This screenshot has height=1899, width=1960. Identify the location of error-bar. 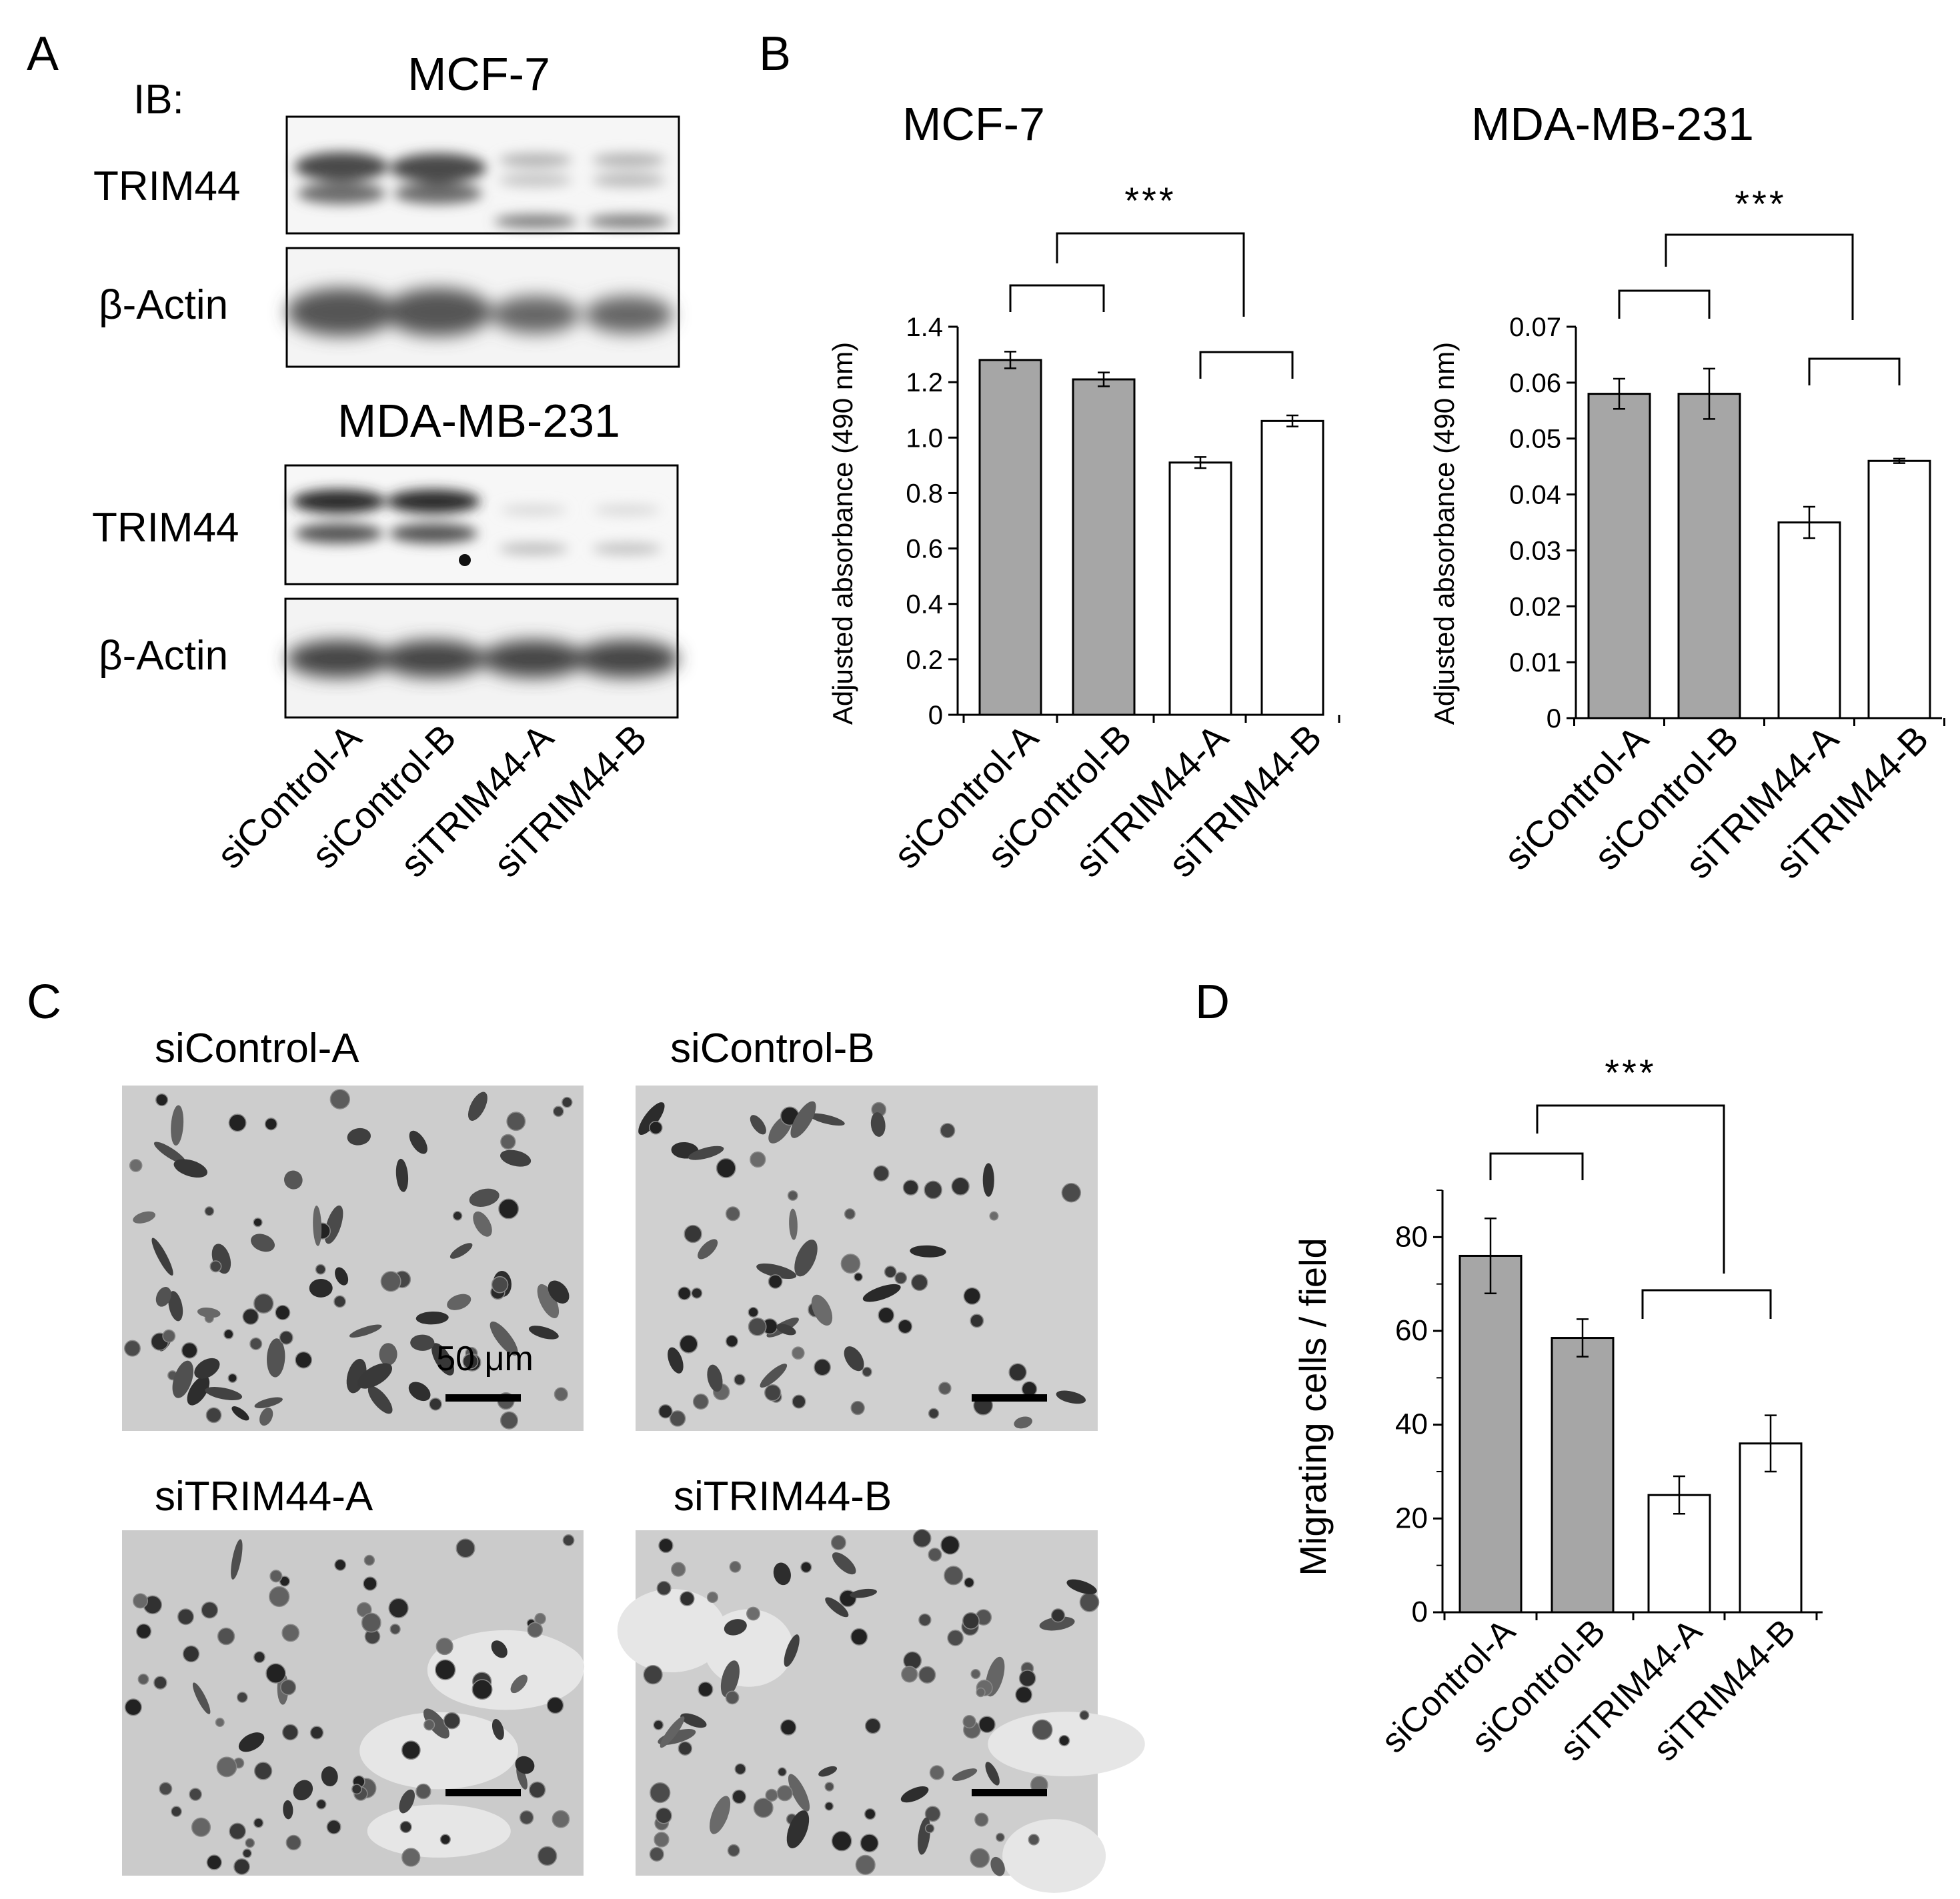
(1104, 379).